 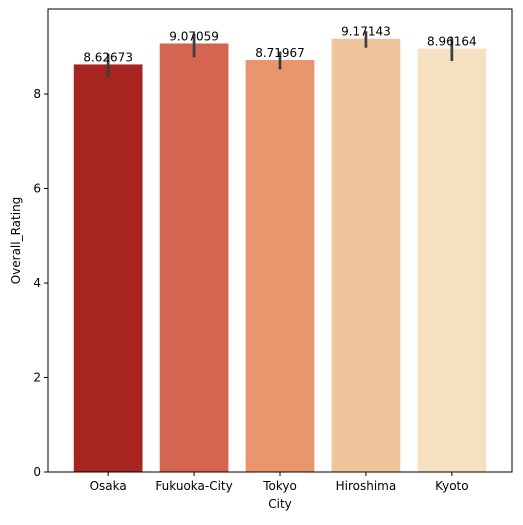 I want to click on data-label-fukuoka-city: 9.07059, so click(x=194, y=36).